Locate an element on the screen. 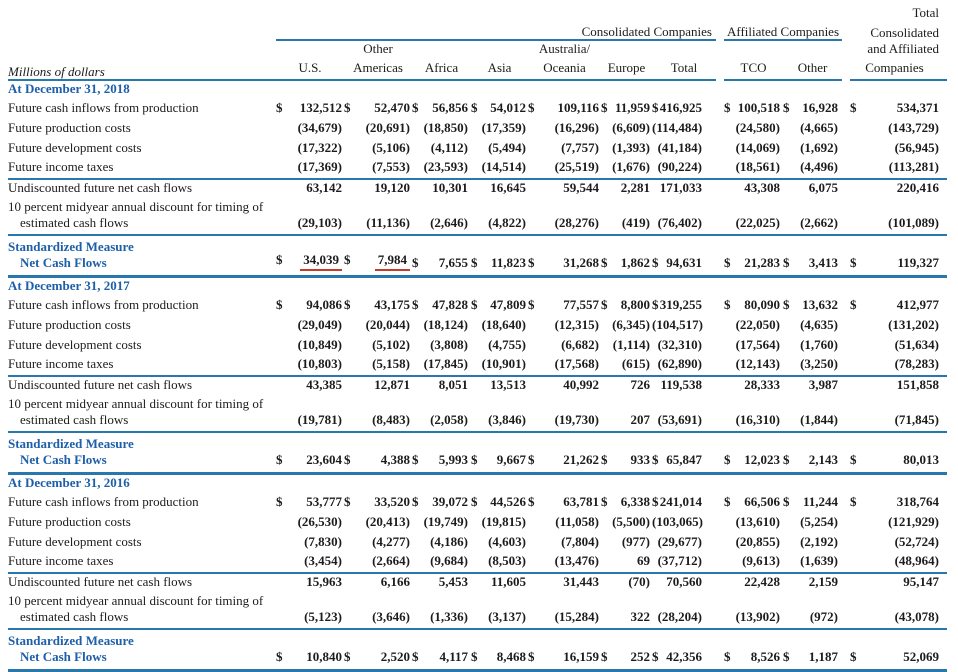 This screenshot has height=672, width=958. cell-value: (5,158) is located at coordinates (391, 363).